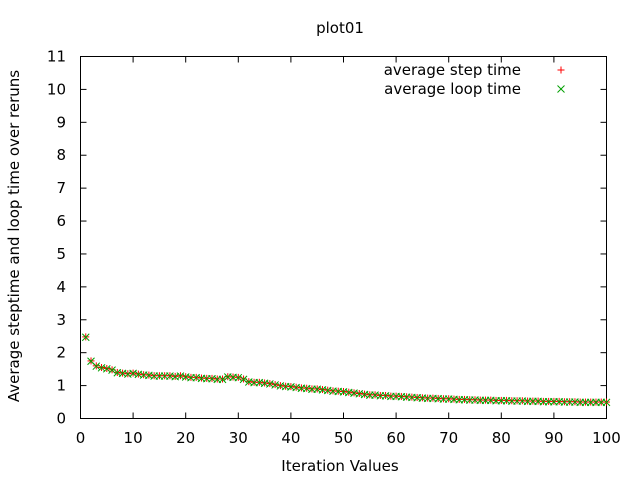 This screenshot has height=480, width=640. Describe the element at coordinates (61, 386) in the screenshot. I see `y-tick-label: 1` at that location.